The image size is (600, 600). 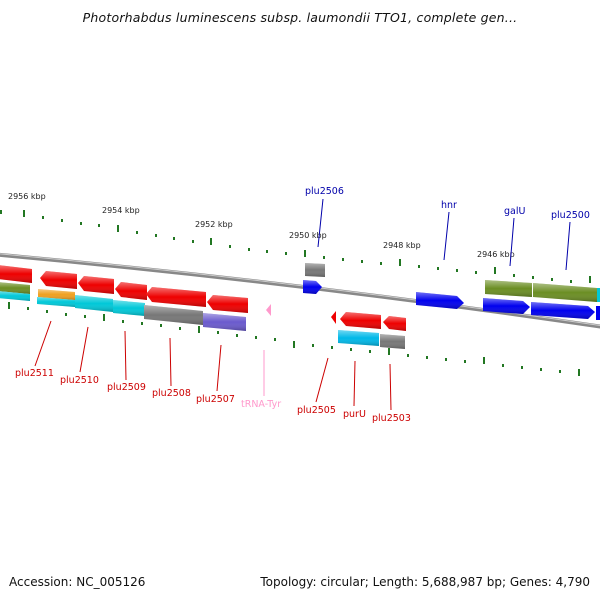 I want to click on gene-label-plu2510: plu2510, so click(x=79, y=380).